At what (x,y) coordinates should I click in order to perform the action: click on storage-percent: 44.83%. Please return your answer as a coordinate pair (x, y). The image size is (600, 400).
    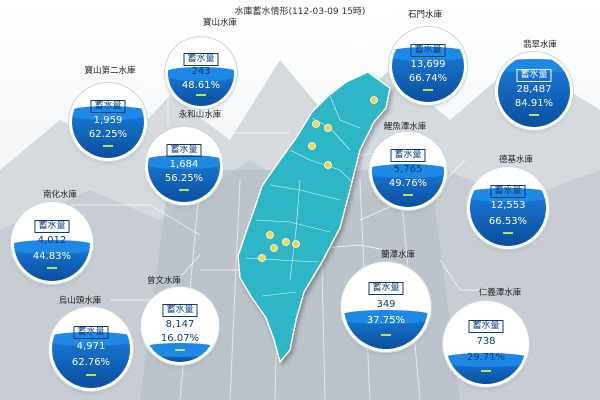
    Looking at the image, I should click on (52, 256).